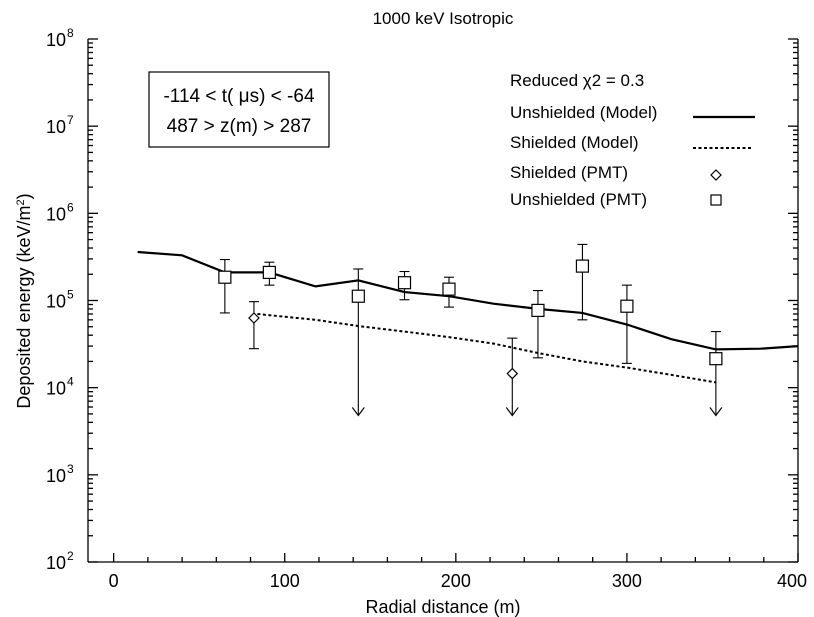  Describe the element at coordinates (24, 196) in the screenshot. I see `y-axis-label-end: )` at that location.